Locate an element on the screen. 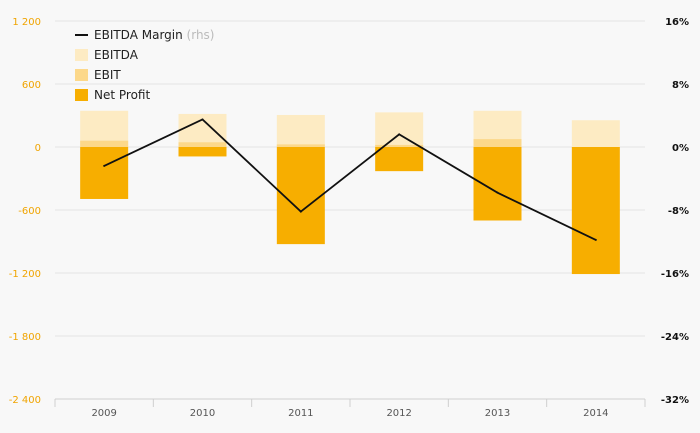 This screenshot has width=700, height=433. legend-label-text: EBITDA Margin is located at coordinates (138, 35).